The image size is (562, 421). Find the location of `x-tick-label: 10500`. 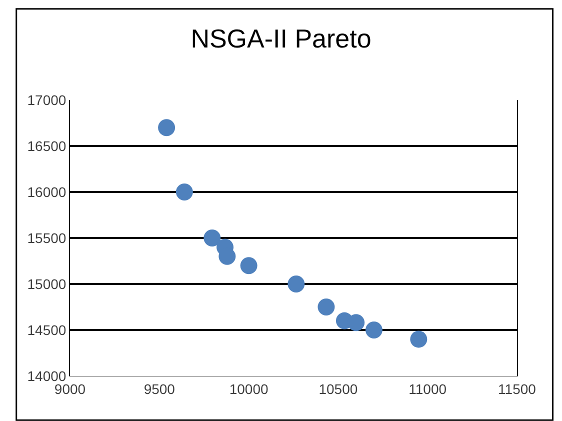

x-tick-label: 10500 is located at coordinates (338, 388).